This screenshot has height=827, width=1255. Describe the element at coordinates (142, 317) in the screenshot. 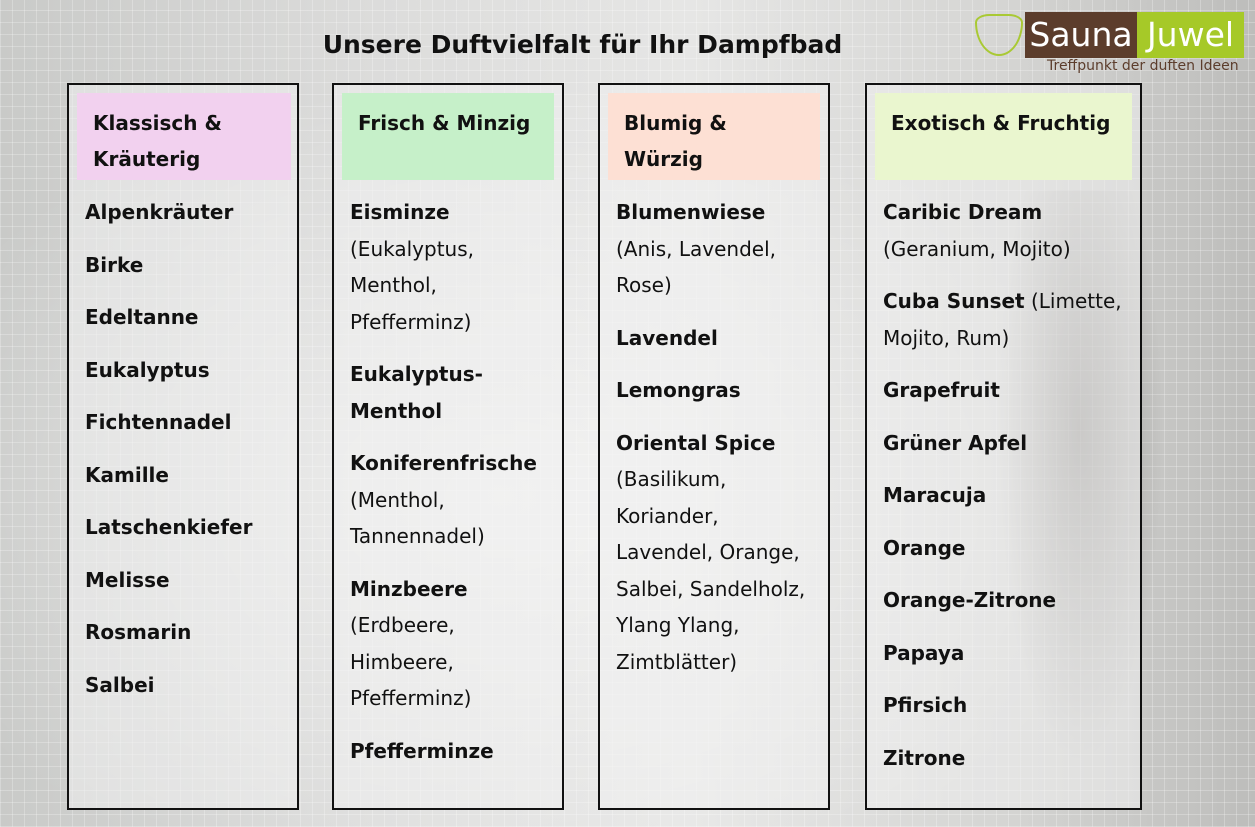

I see `scent-name: Edeltanne` at that location.